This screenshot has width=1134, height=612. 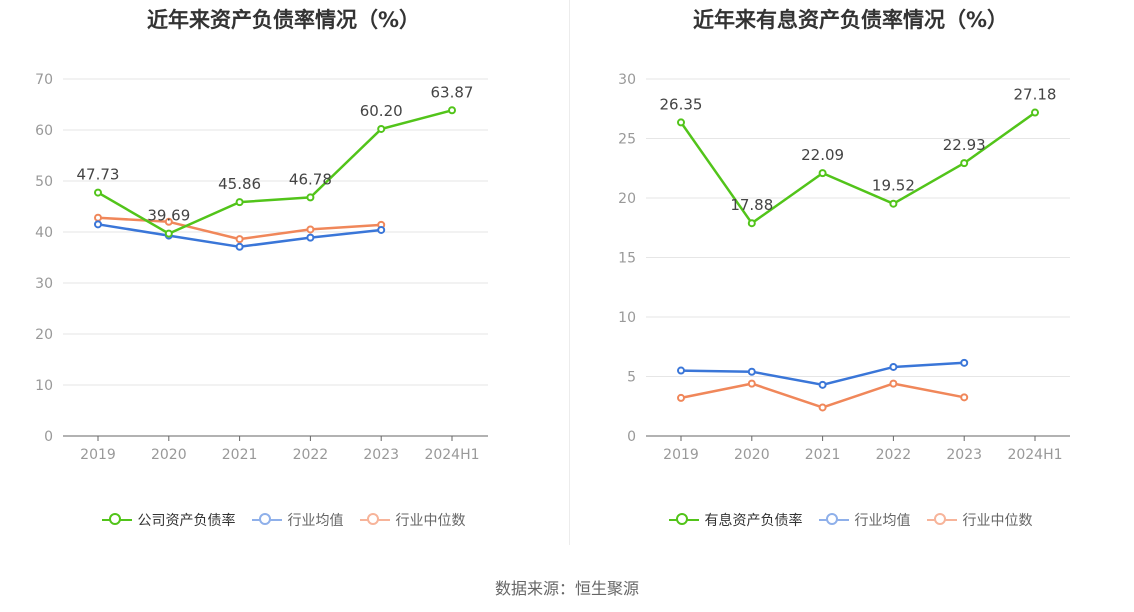 I want to click on data-label: 63.87, so click(x=452, y=92).